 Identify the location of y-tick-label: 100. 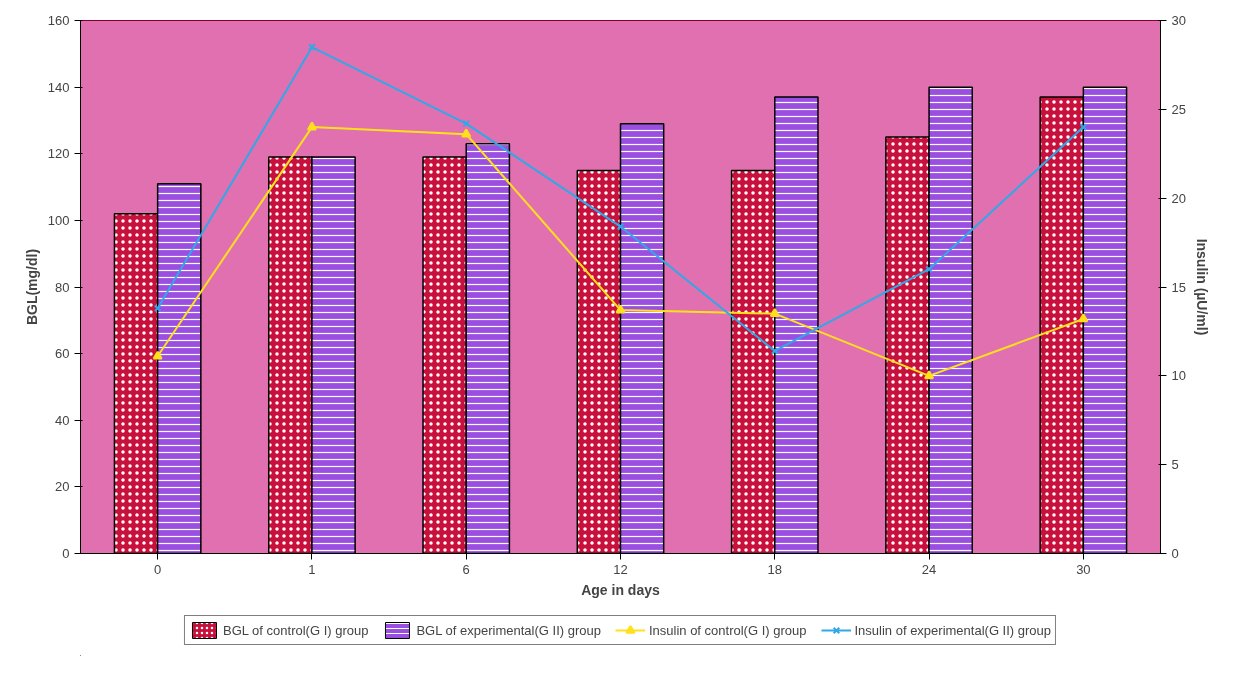
(58, 220).